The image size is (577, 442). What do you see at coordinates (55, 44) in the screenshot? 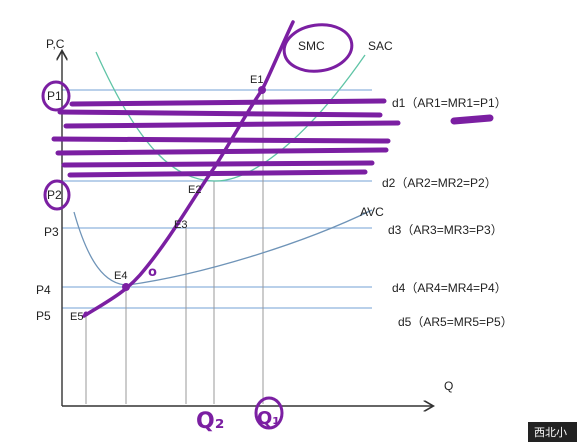
I see `y-axis-label: P,C` at bounding box center [55, 44].